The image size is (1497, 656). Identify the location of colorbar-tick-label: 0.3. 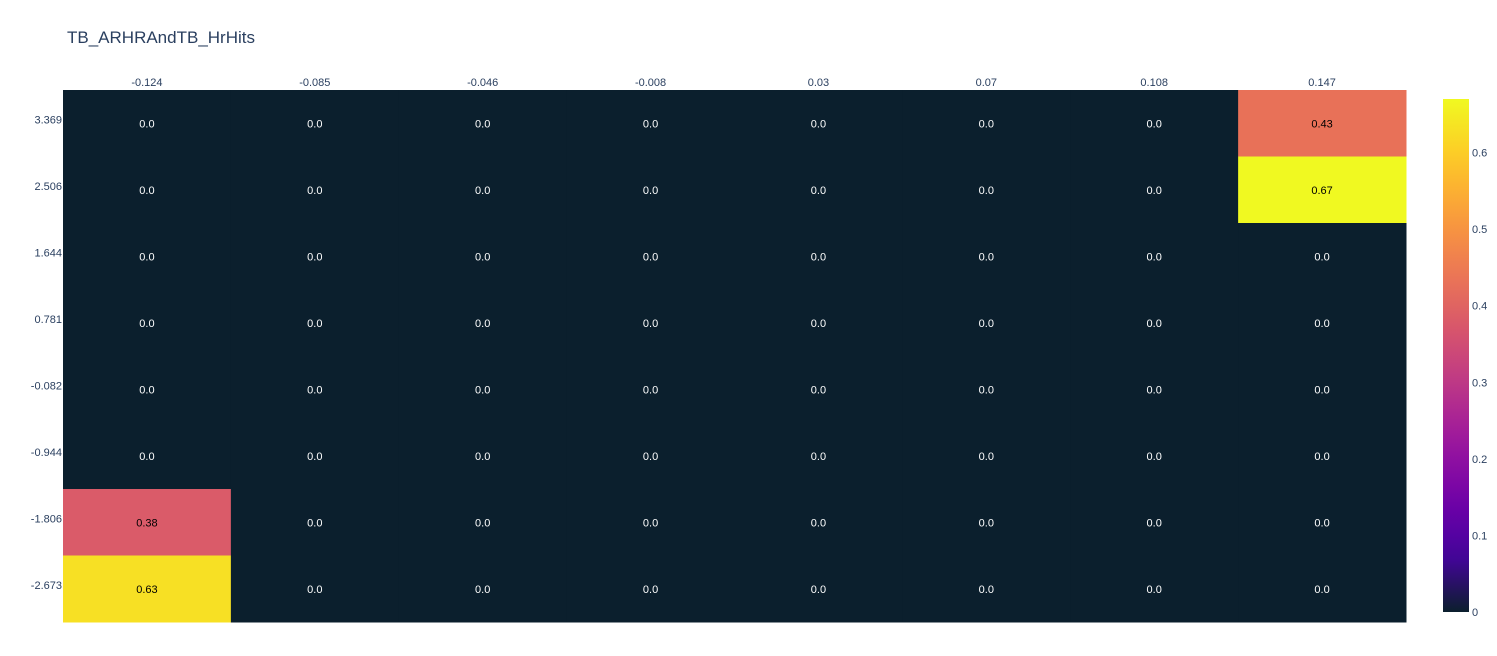
(1479, 383).